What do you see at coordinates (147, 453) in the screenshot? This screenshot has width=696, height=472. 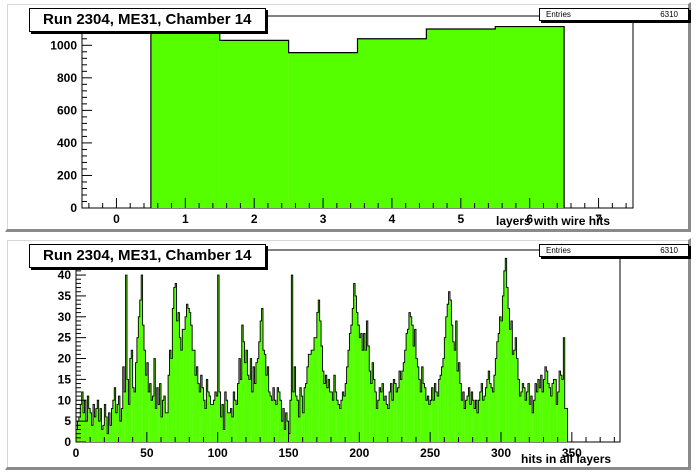 I see `x-tick-label: 50` at bounding box center [147, 453].